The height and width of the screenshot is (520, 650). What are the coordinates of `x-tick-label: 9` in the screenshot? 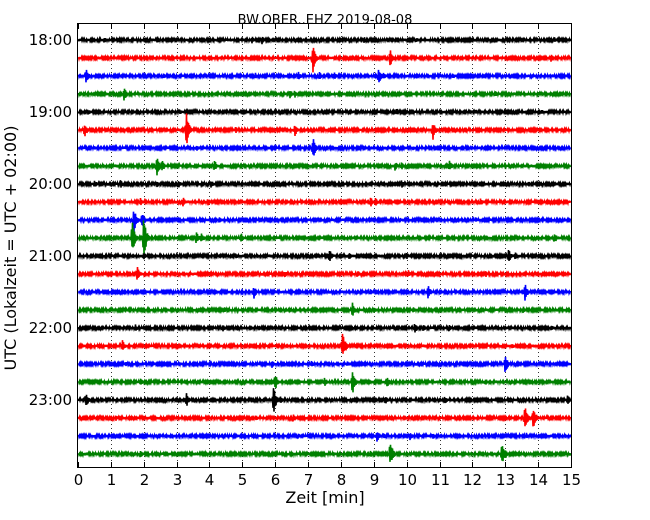 It's located at (375, 480).